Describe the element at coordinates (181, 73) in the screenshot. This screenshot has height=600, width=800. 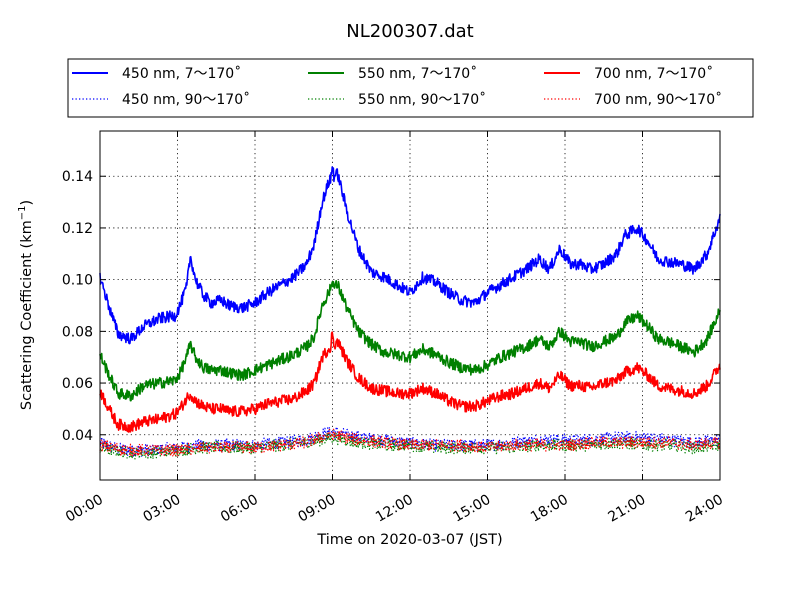
I see `legend-label-0: 450 nm, 7～170˚` at that location.